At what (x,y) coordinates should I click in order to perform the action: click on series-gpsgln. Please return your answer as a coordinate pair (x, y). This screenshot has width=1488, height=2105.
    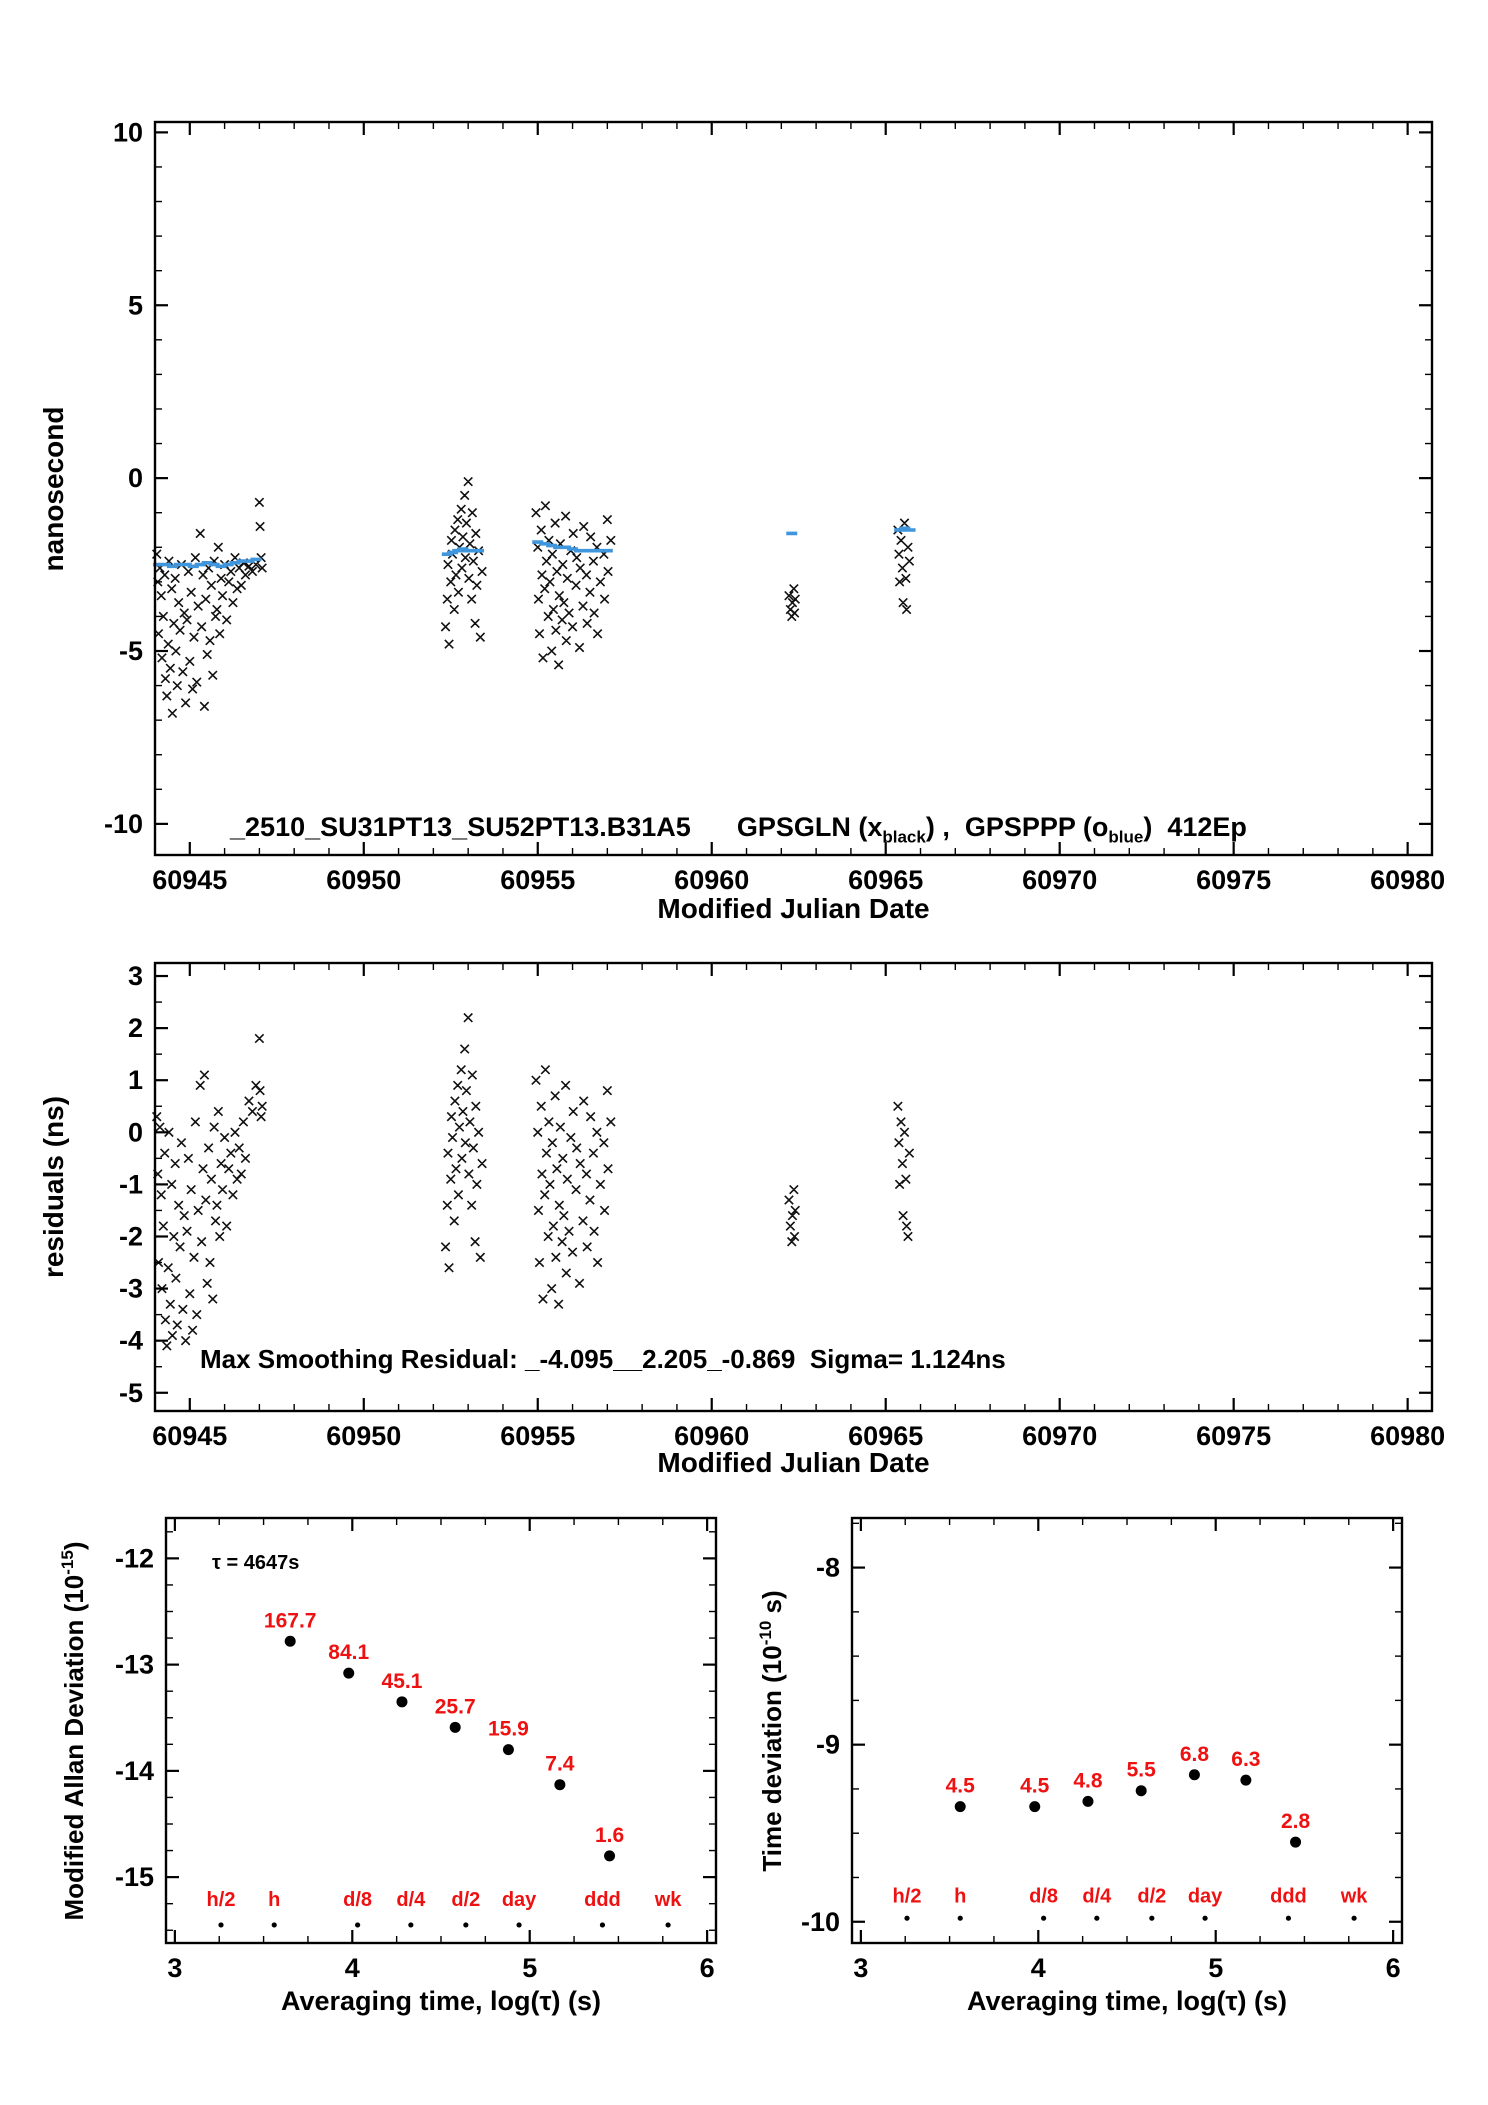
    Looking at the image, I should click on (533, 597).